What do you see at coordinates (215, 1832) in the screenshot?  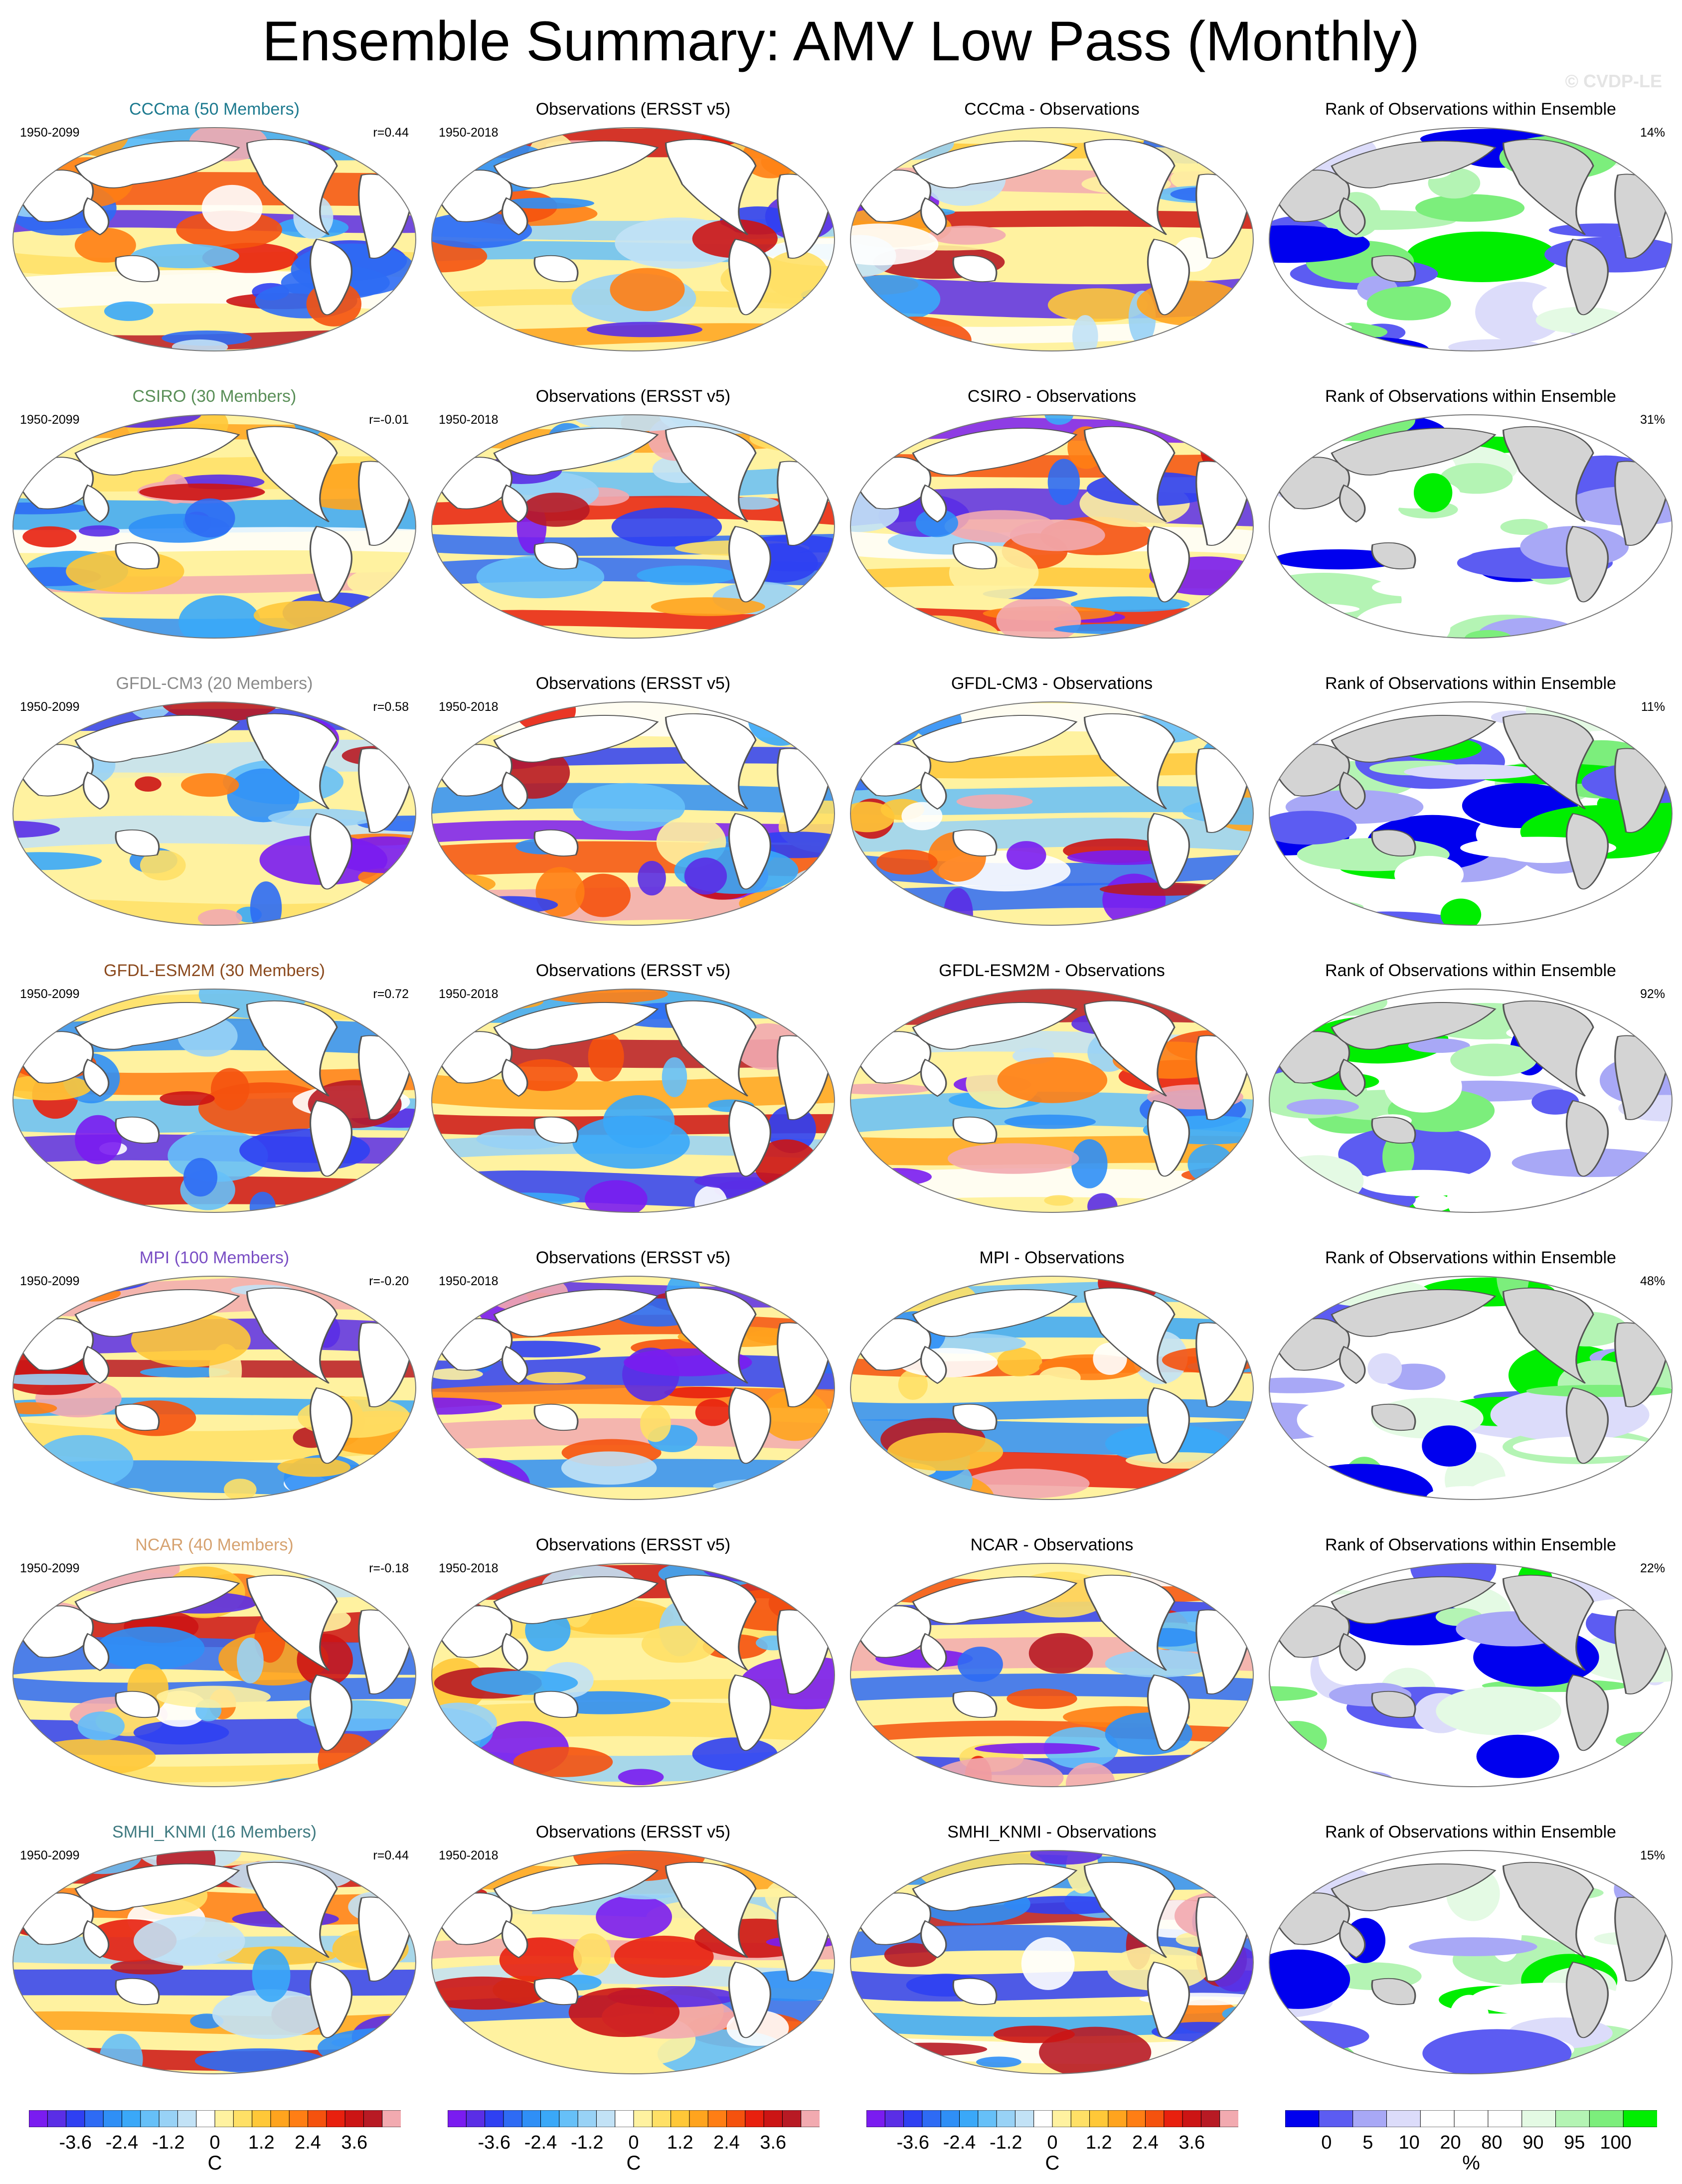 I see `panel-title: SMHI_KNMI (16 Members)` at bounding box center [215, 1832].